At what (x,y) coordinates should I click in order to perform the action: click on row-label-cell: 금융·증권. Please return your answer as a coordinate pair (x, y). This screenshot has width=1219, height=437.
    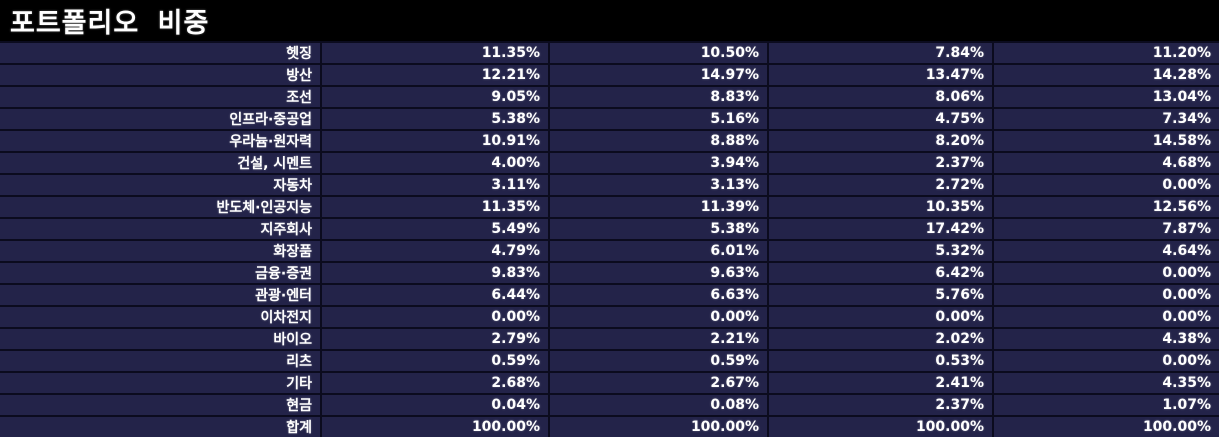
    Looking at the image, I should click on (283, 274).